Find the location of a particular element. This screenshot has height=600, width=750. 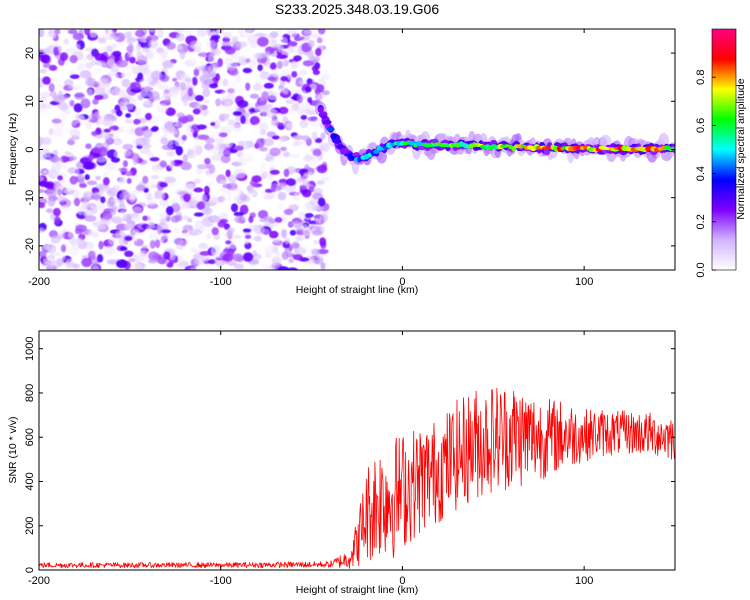

y-tick-label: -10 is located at coordinates (30, 198).